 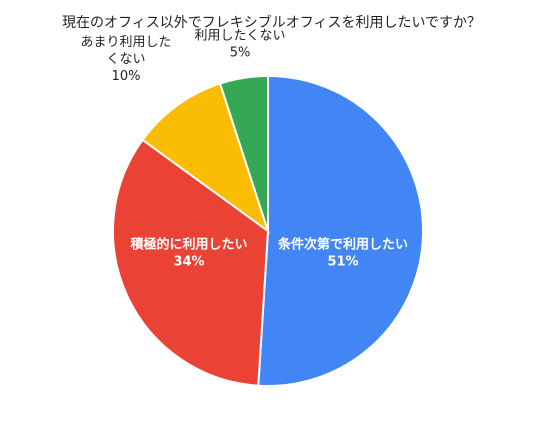 I want to click on slice-label-0: 条件次第で利用したい 51%, so click(x=343, y=253).